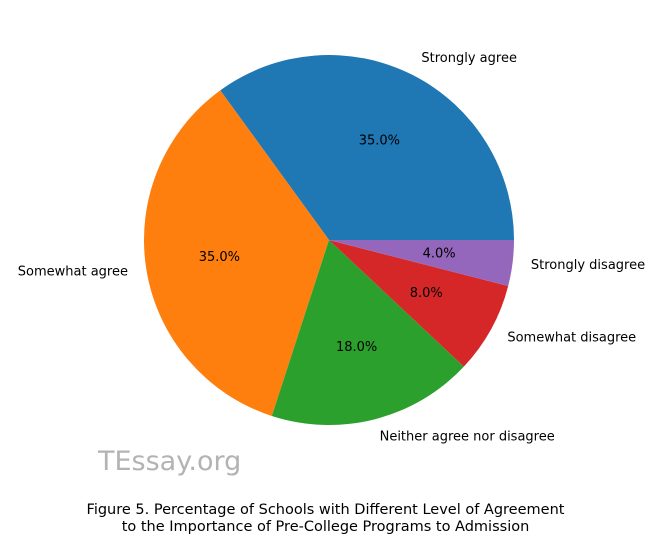 The height and width of the screenshot is (545, 662). I want to click on percent-label-somewhat-disagree: 8.0%, so click(426, 293).